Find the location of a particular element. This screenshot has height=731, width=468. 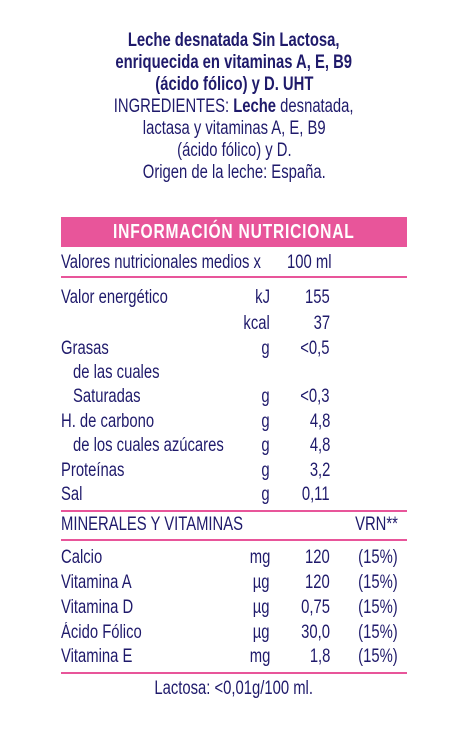

mineral-label: Calcio is located at coordinates (82, 557).